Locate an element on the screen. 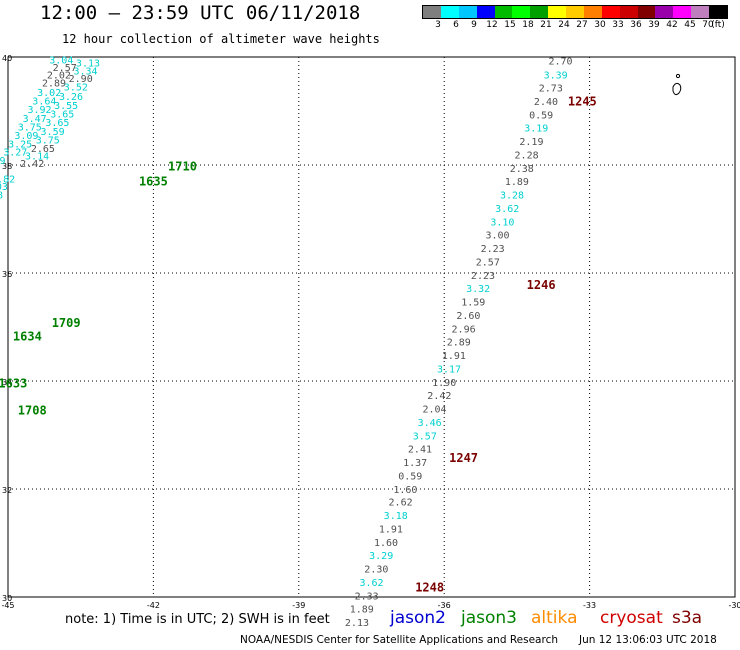 This screenshot has width=740, height=650. wave-height-reading: 3.27 is located at coordinates (15, 152).